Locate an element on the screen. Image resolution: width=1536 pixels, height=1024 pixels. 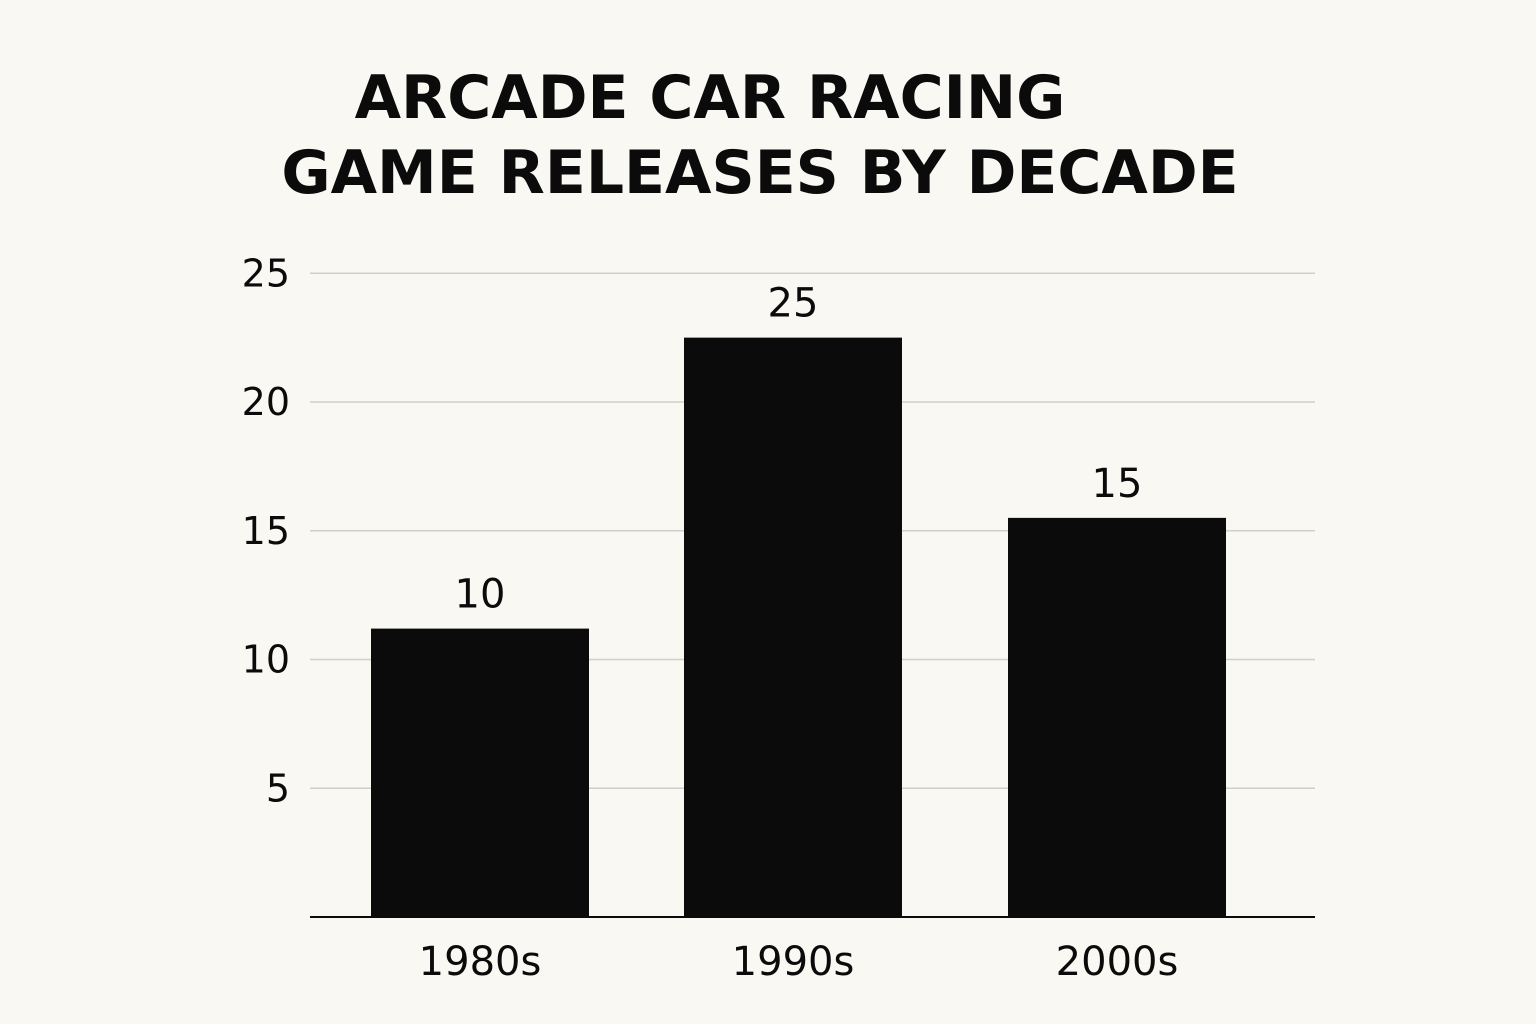
chart-title-line-1: ARCADE CAR RACING is located at coordinates (710, 98).